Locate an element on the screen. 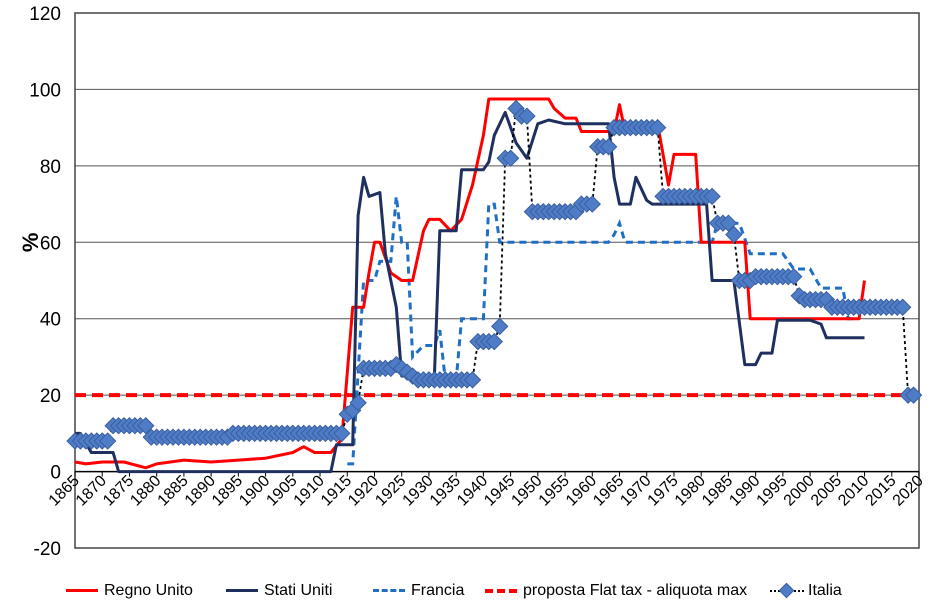 The image size is (943, 616). legend-flat-tax: proposta Flat tax - aliquota max is located at coordinates (616, 591).